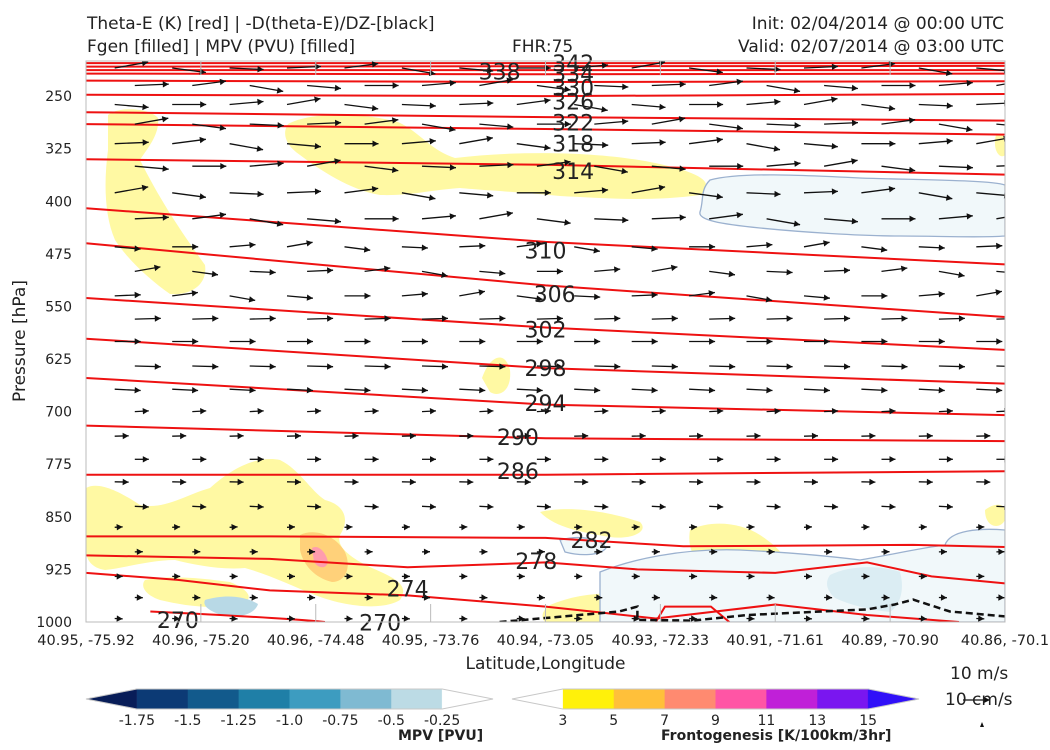 The image size is (1050, 750). Describe the element at coordinates (613, 721) in the screenshot. I see `colorbar-tick: 5` at that location.